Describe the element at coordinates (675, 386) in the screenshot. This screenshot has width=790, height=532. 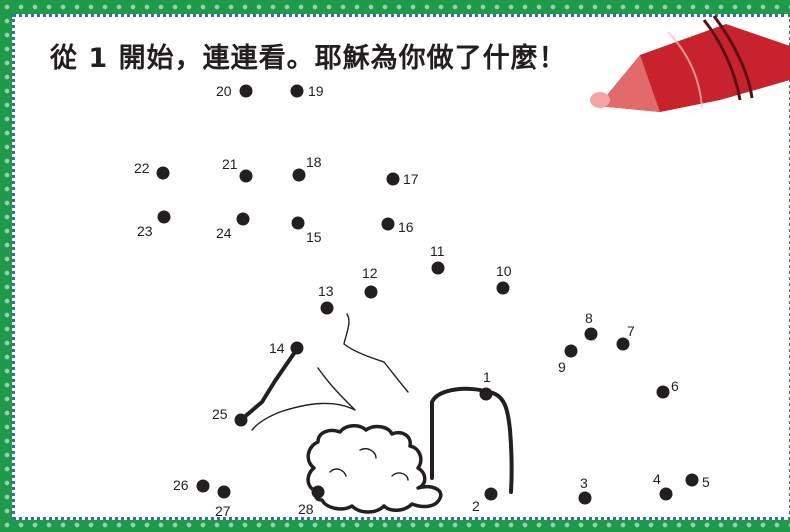
I see `dot-label: 6` at that location.